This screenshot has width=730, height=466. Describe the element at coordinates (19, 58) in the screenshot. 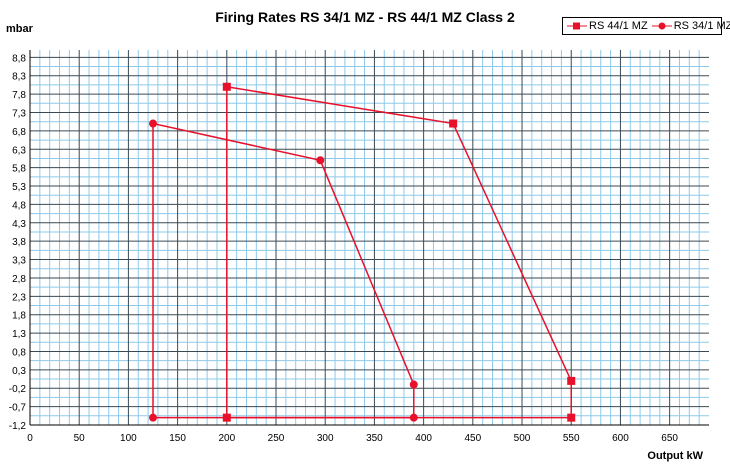

I see `y-tick-label: 8,8` at that location.